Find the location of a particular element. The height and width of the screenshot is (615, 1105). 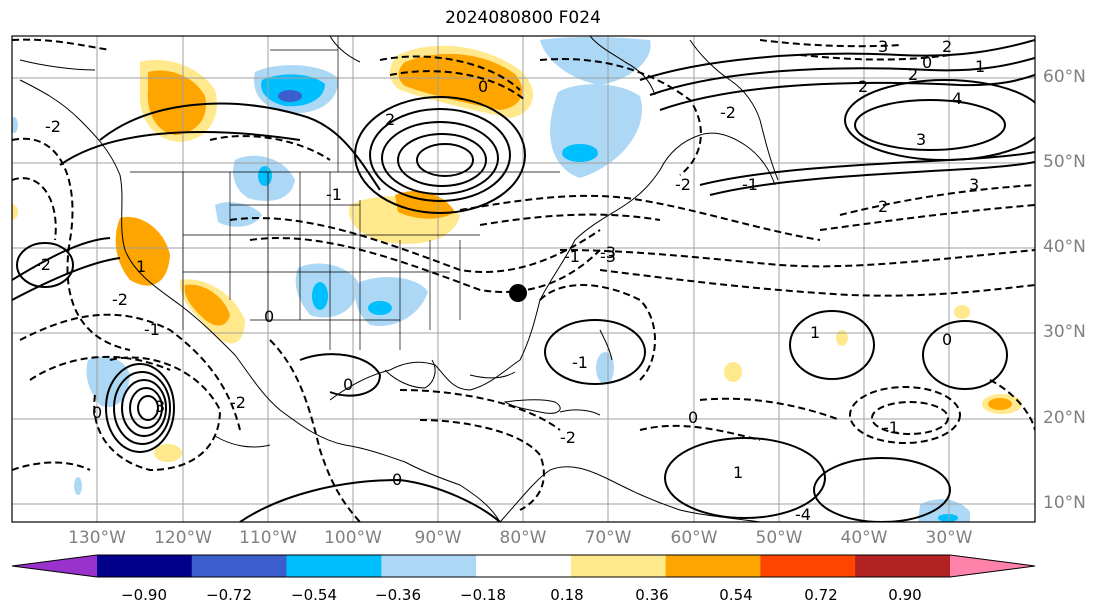

lat-label: 10°N is located at coordinates (1064, 503).